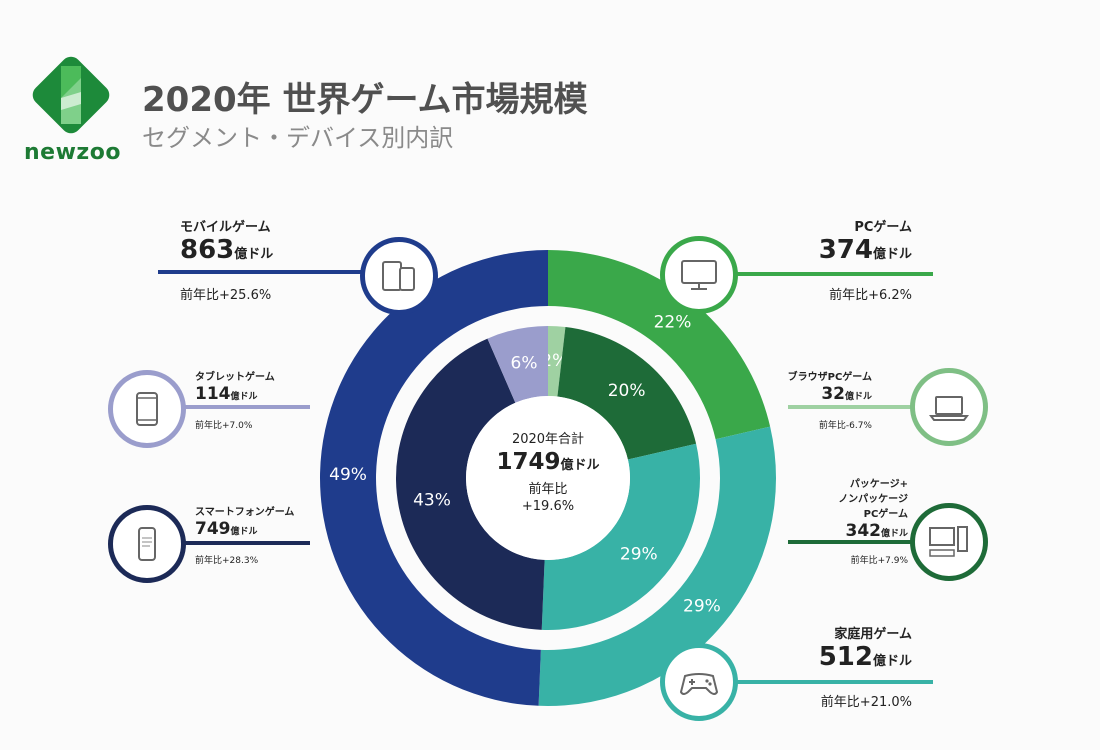  What do you see at coordinates (873, 522) in the screenshot?
I see `callout-package-pc: パッケージ+ ノンパッケージ PCゲーム 342億ドル 前年比+7.9%` at bounding box center [873, 522].